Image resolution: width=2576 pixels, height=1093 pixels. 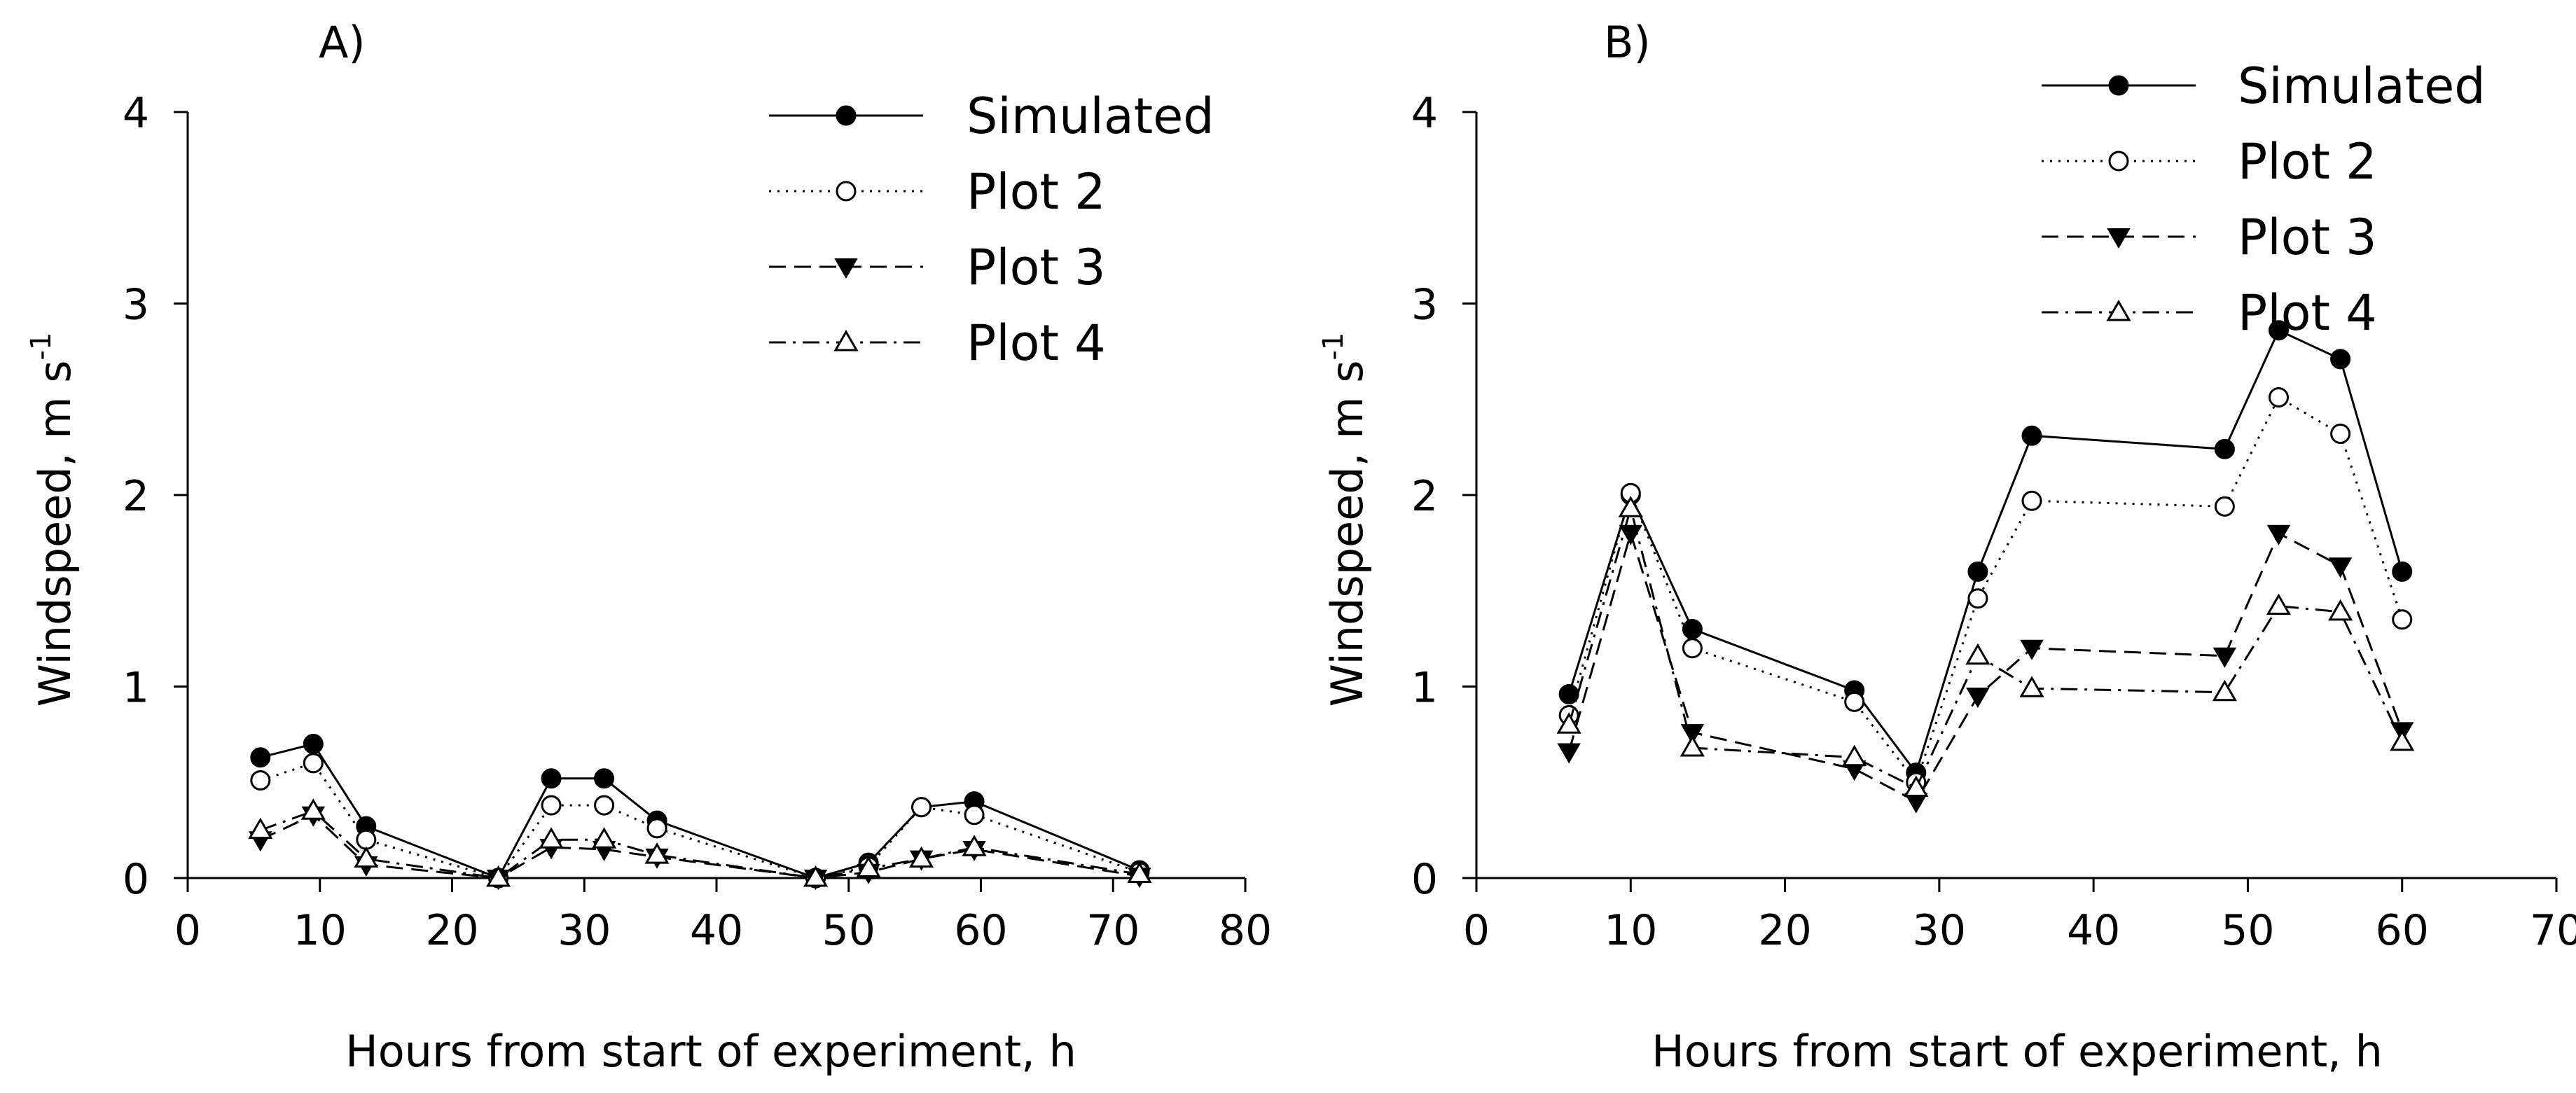 What do you see at coordinates (1036, 192) in the screenshot?
I see `legend-label-a-2: Plot 2` at bounding box center [1036, 192].